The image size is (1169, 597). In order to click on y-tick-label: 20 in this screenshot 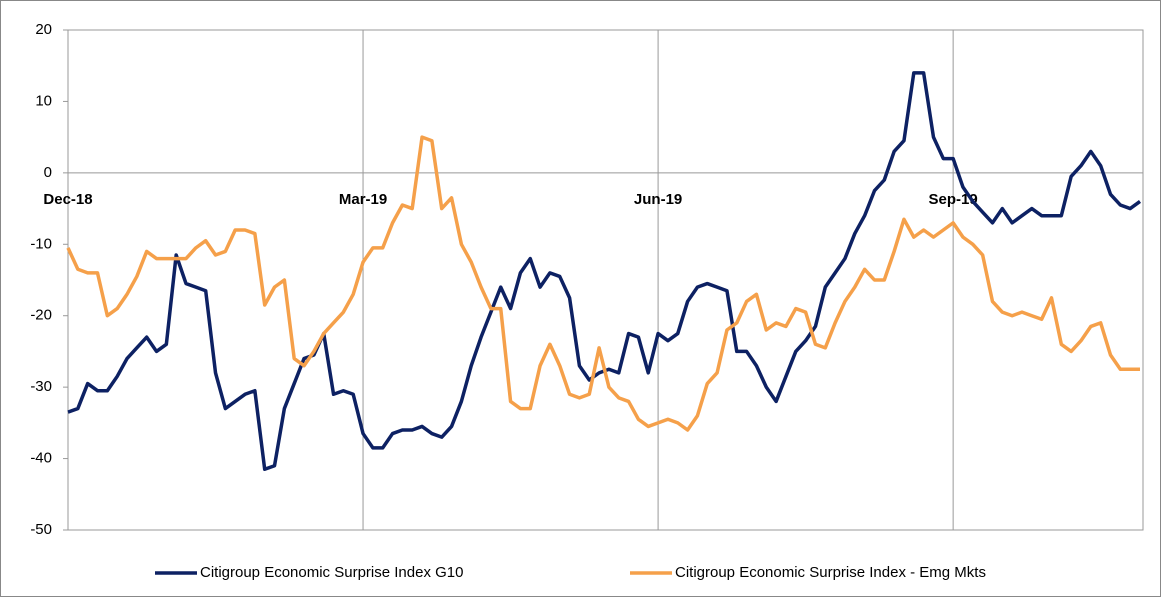, I will do `click(43, 29)`.